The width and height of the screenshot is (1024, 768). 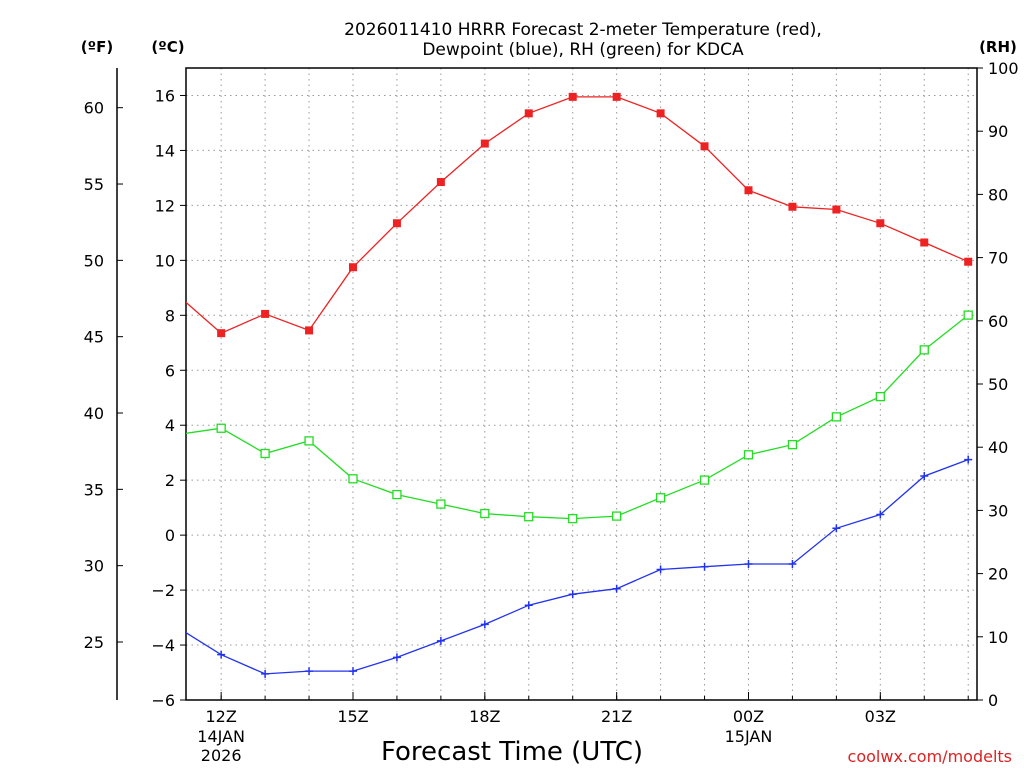 What do you see at coordinates (170, 425) in the screenshot?
I see `celsius-tick-label: 4` at bounding box center [170, 425].